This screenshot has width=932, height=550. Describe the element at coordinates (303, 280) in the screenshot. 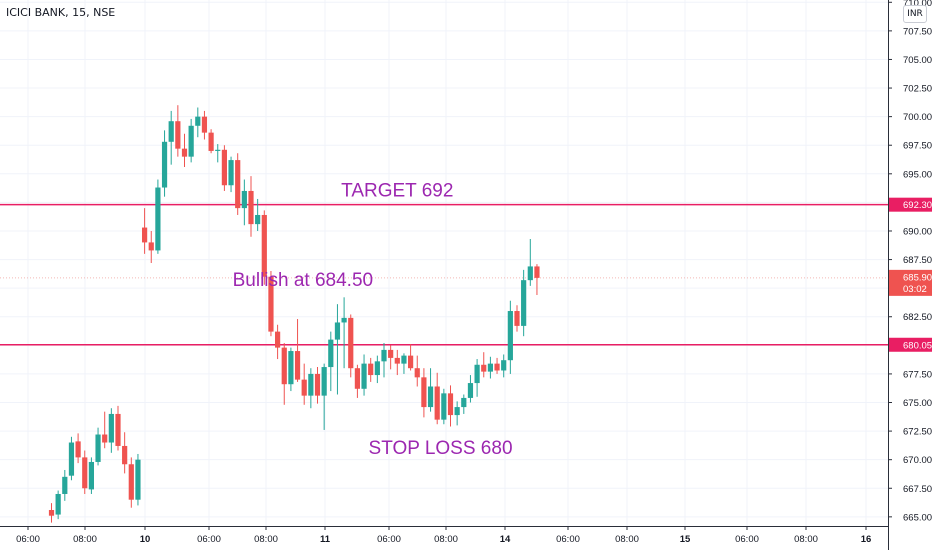

I see `annotation-text: Bullish at 684.50` at that location.